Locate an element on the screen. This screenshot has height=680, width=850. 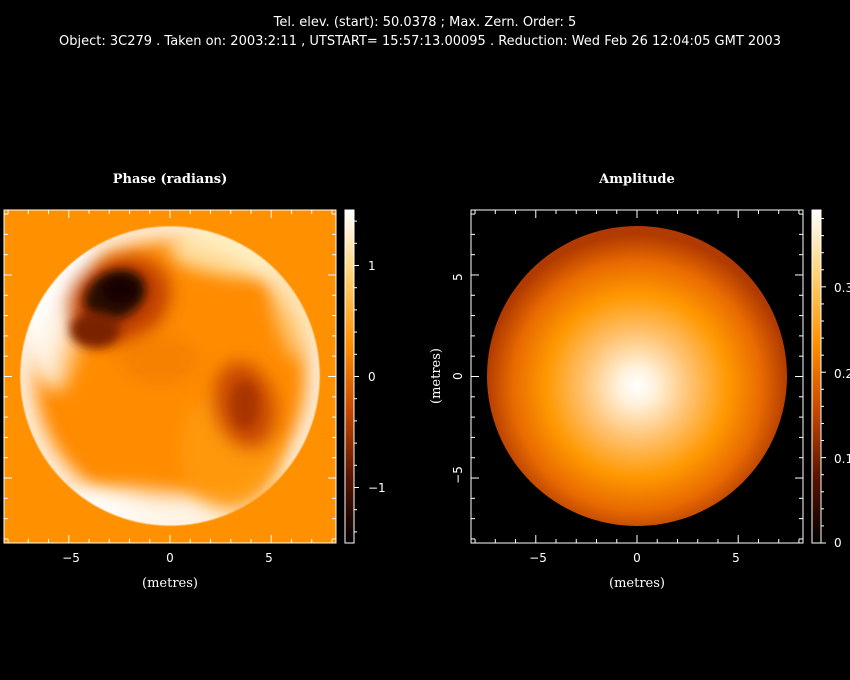
phase-title: Phase (radians) is located at coordinates (170, 179).